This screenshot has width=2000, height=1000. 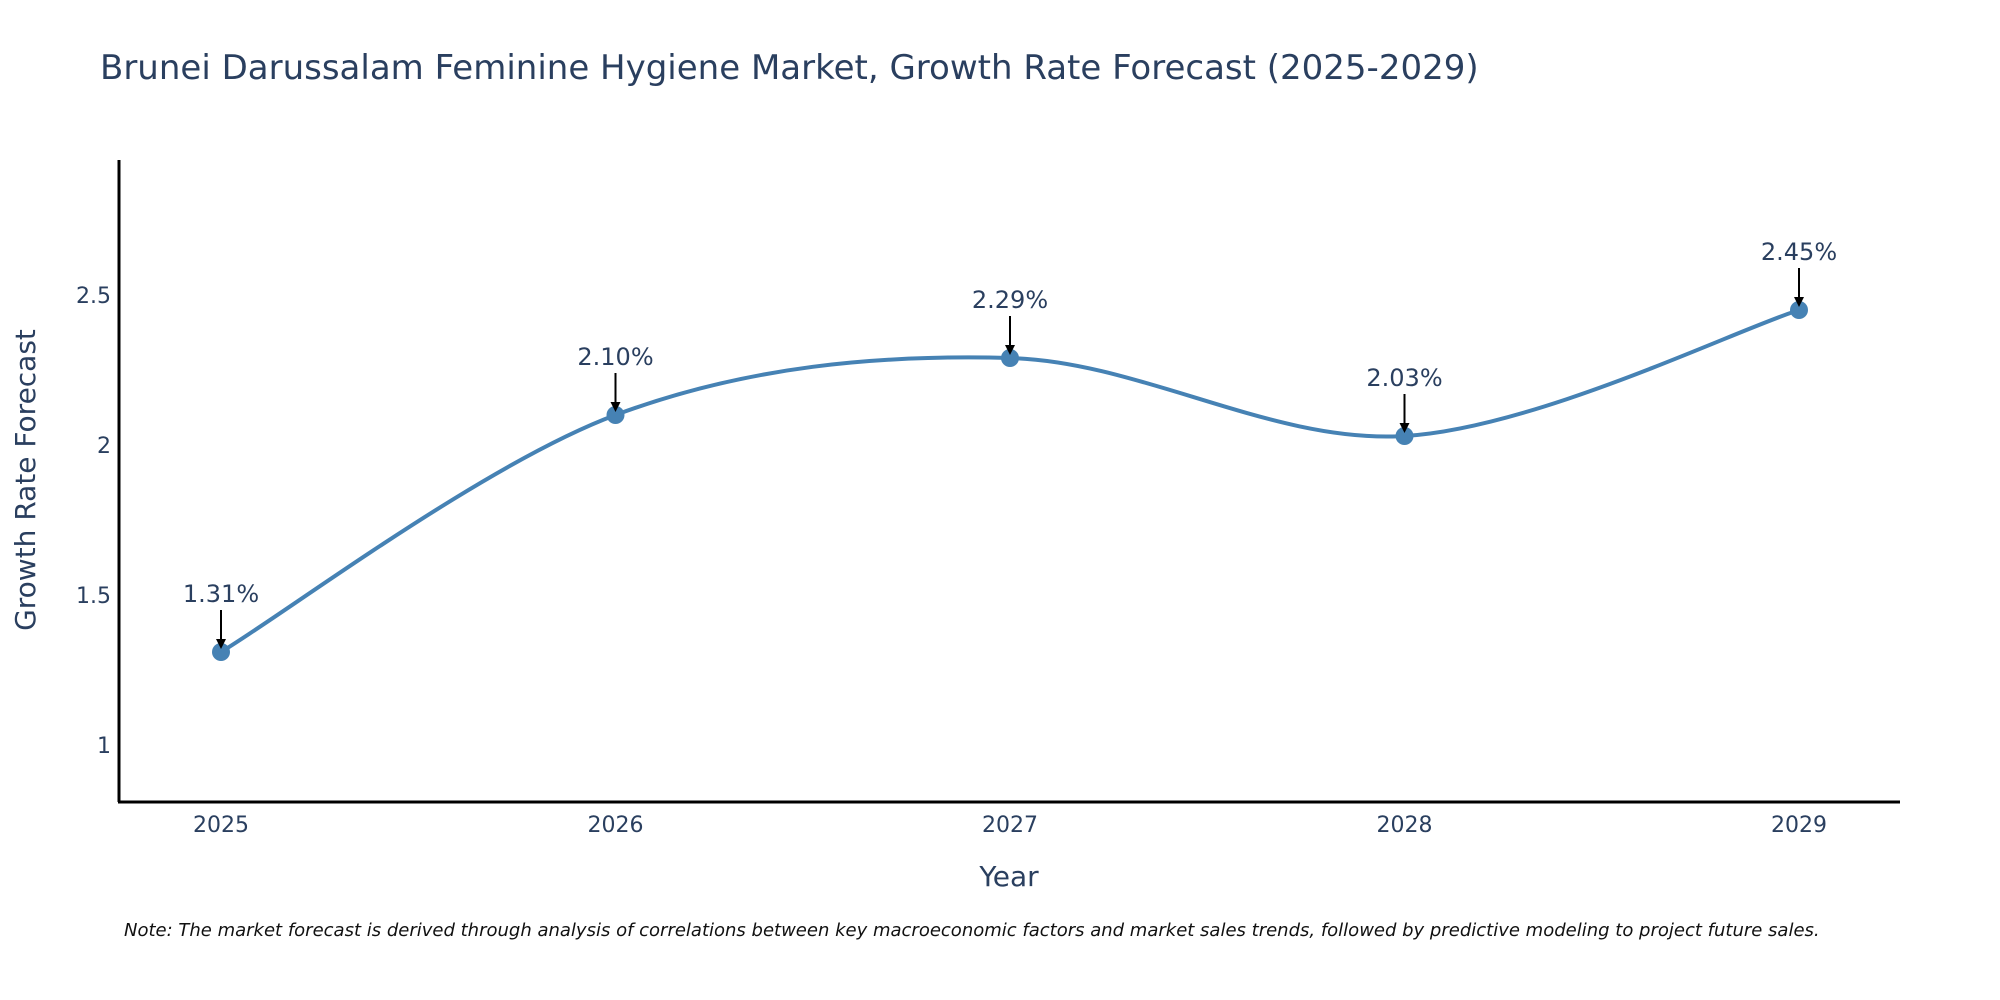 I want to click on x-tick-label: 2027, so click(x=1010, y=825).